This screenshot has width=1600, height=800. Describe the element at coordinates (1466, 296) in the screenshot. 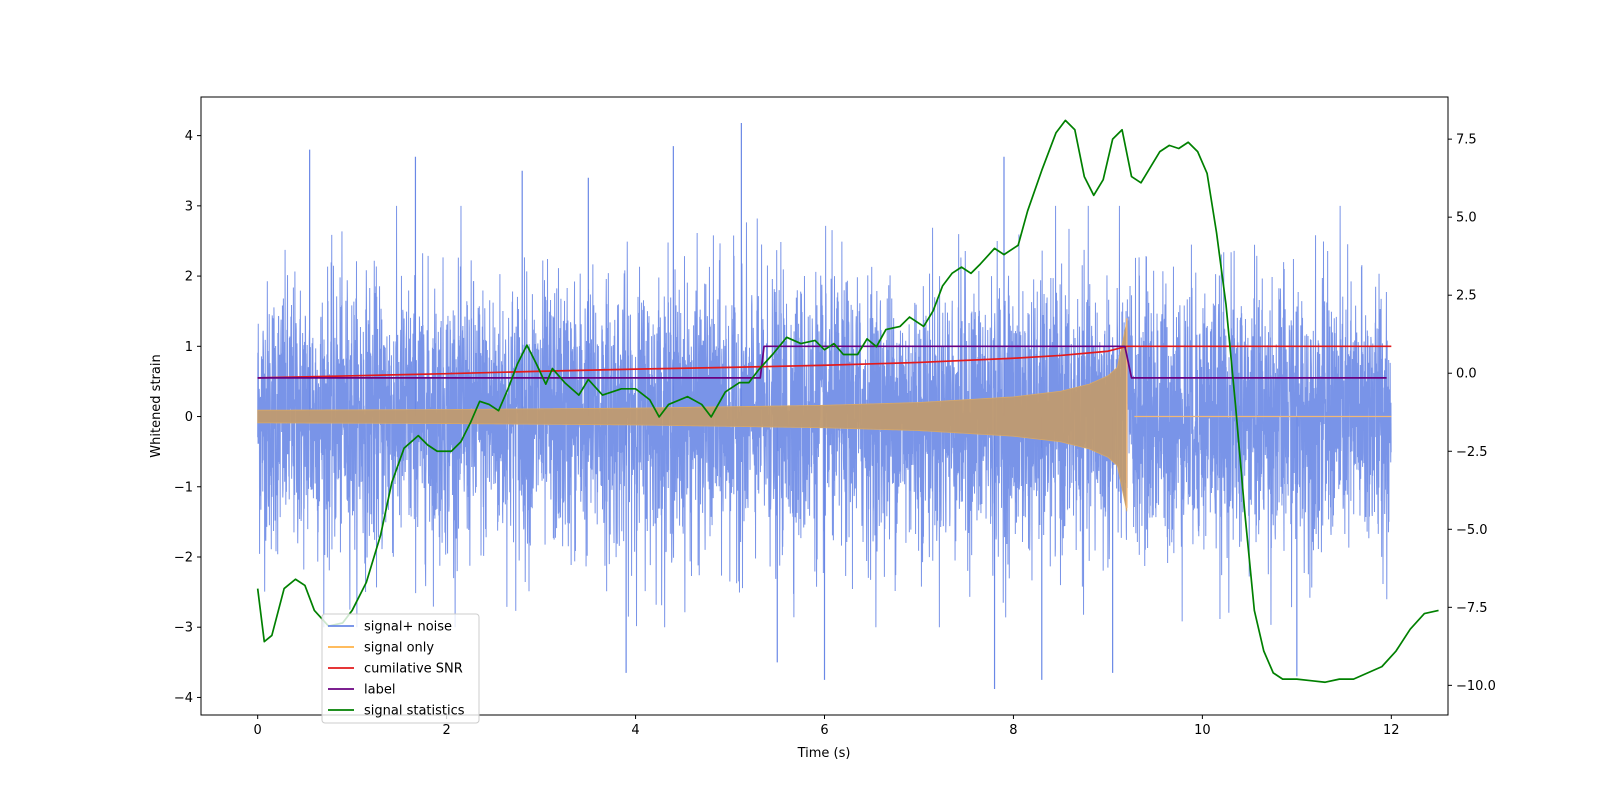

I see `y2-tick-label: 2.5` at that location.